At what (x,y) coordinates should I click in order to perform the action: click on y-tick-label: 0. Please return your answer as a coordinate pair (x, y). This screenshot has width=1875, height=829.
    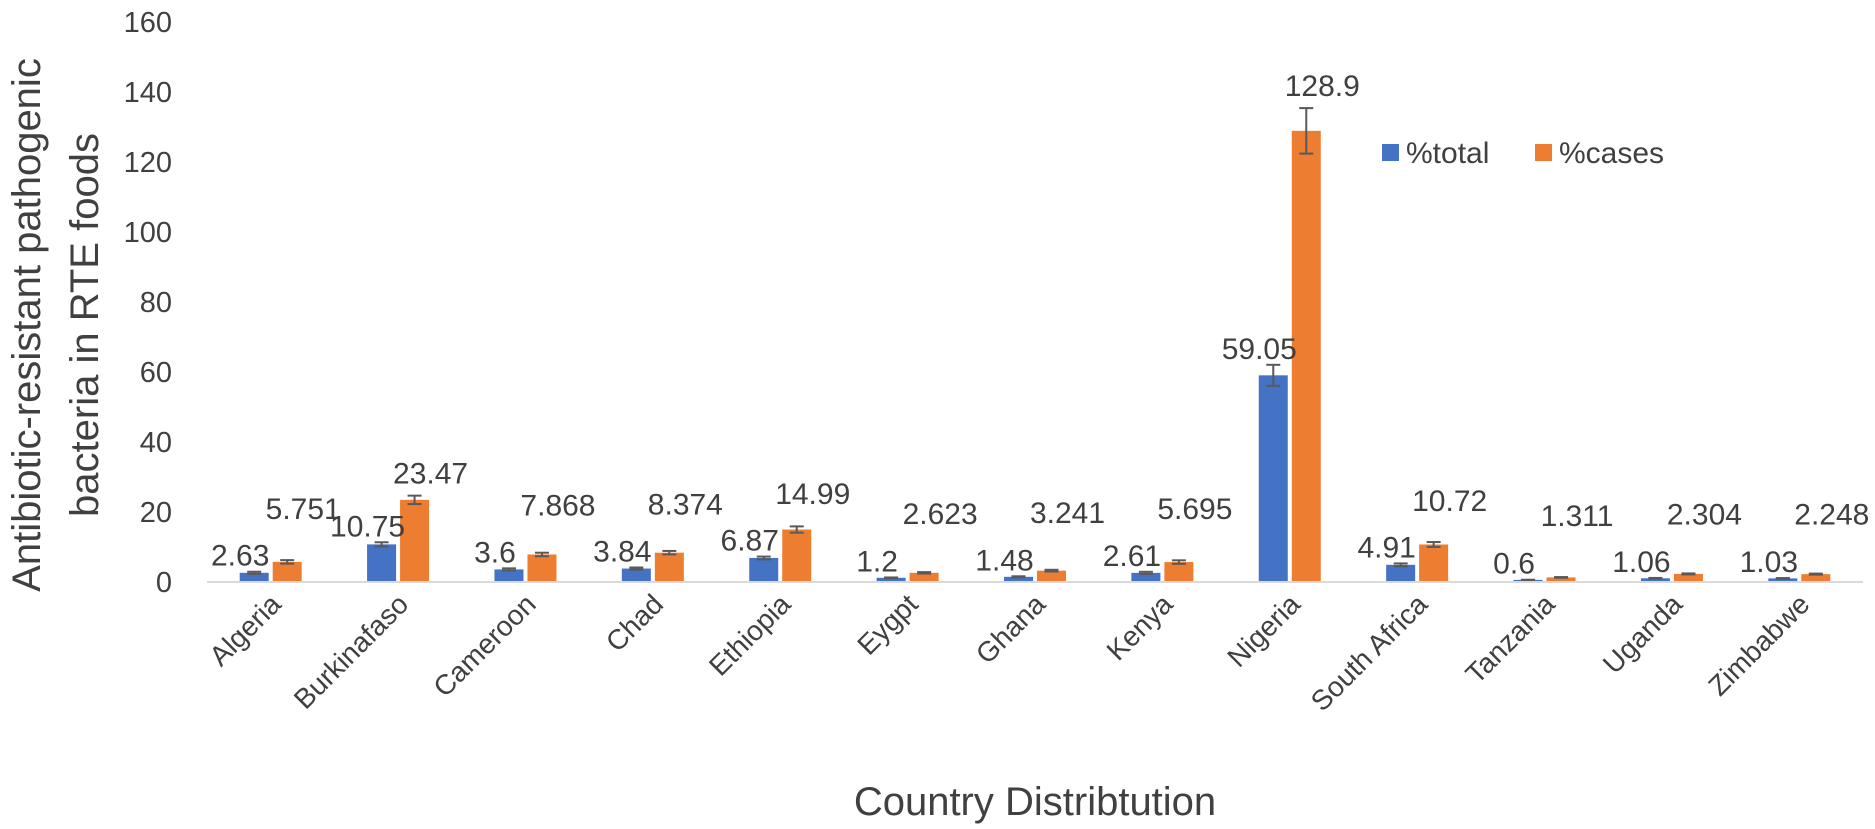
    Looking at the image, I should click on (164, 583).